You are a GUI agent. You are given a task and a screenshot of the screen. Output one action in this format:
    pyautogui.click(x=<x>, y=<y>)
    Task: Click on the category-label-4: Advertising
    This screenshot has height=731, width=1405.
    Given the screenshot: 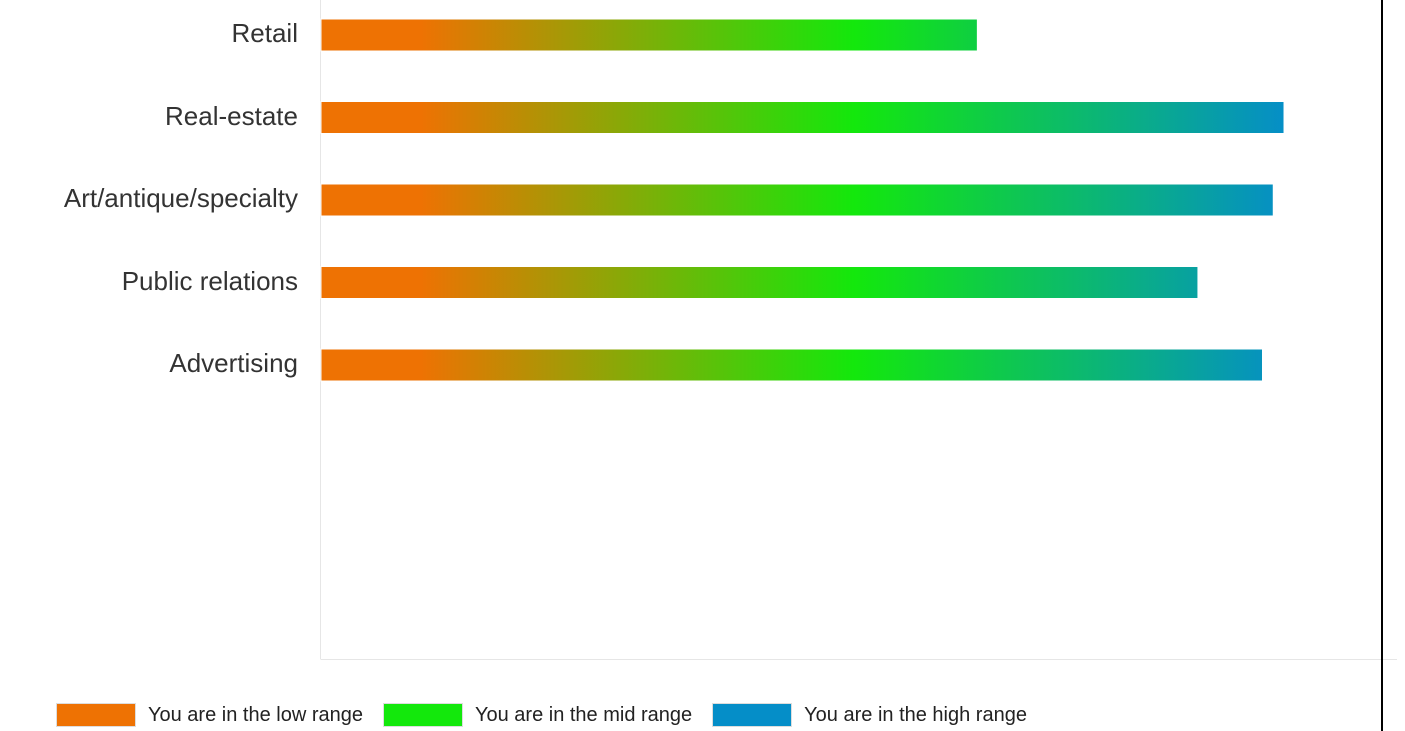 What is the action you would take?
    pyautogui.click(x=233, y=363)
    